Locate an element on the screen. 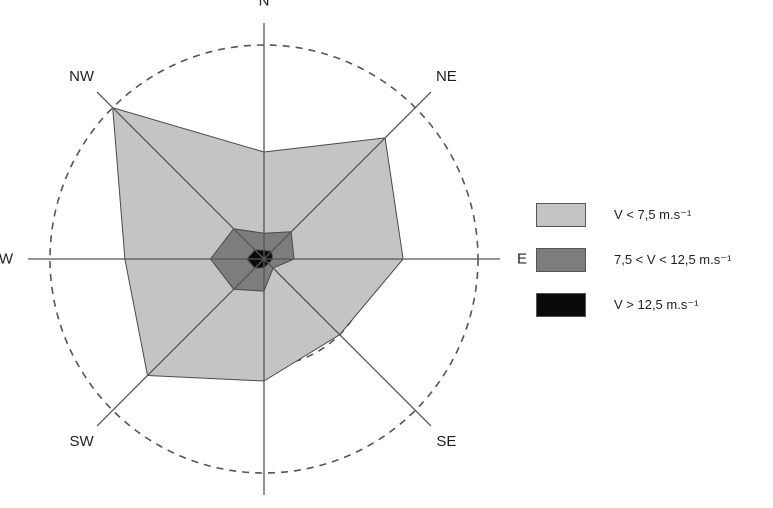 The width and height of the screenshot is (773, 508). direction-label: SW is located at coordinates (82, 441).